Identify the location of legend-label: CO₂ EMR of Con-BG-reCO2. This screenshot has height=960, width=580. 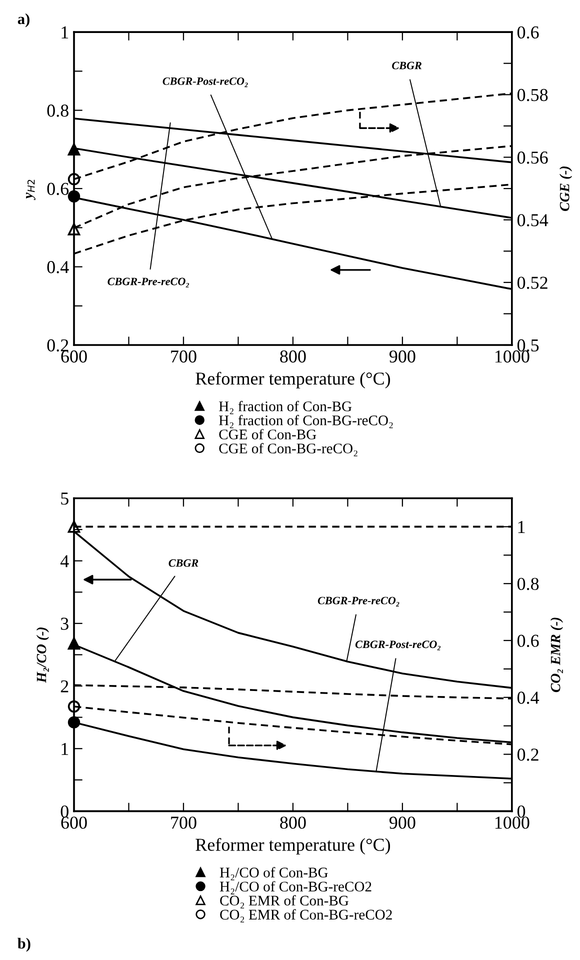
(306, 915).